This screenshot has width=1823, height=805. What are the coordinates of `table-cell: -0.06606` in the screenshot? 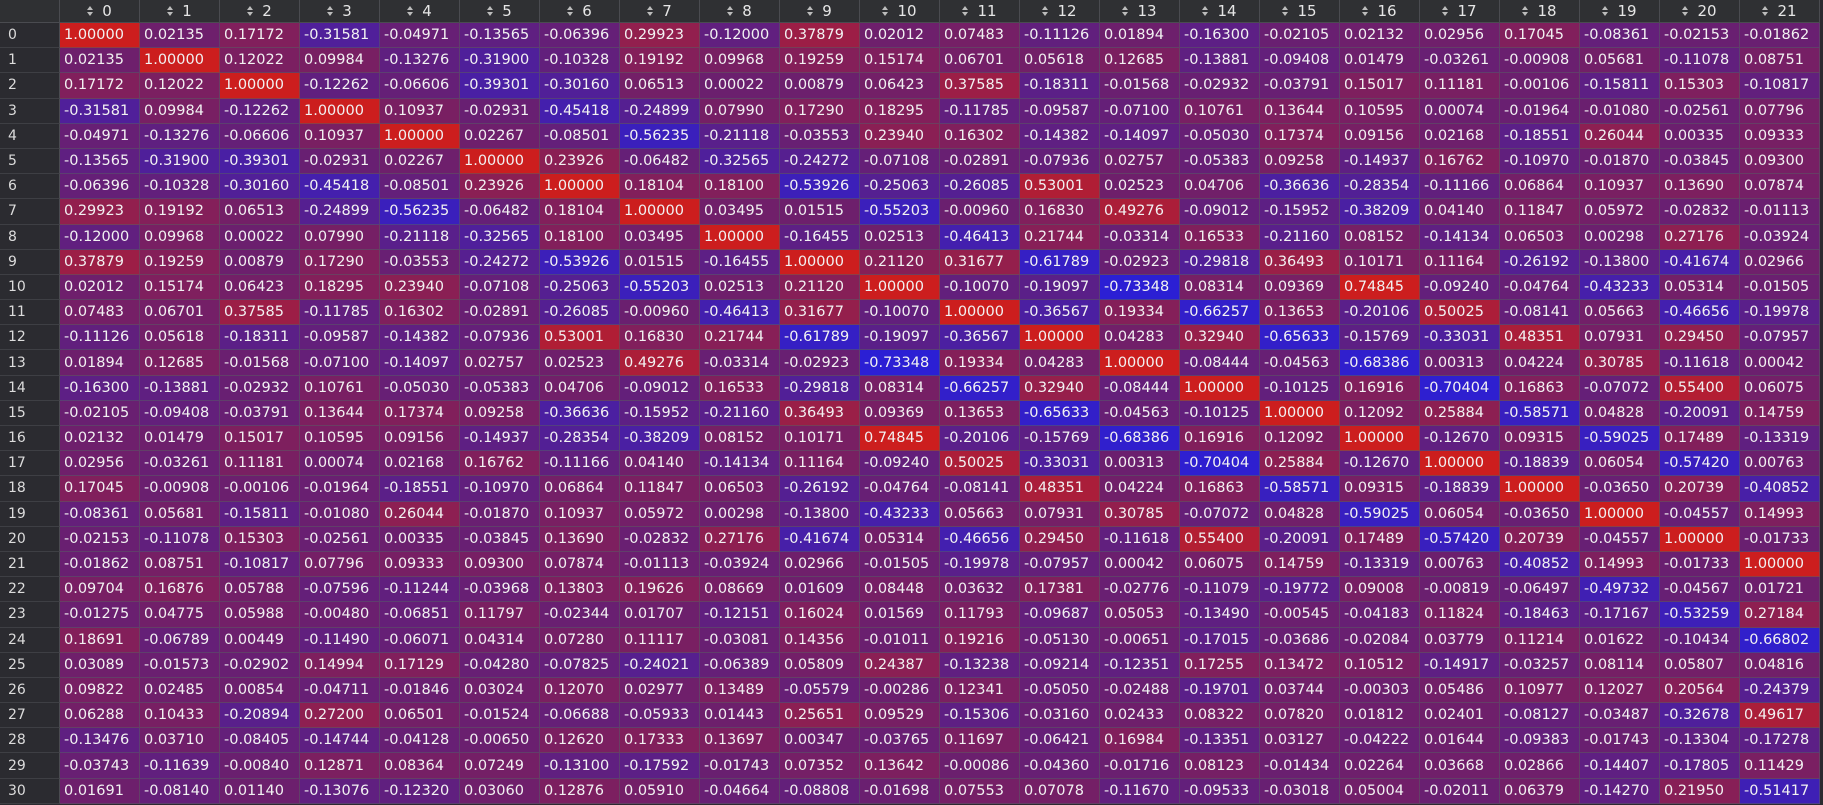 It's located at (420, 86).